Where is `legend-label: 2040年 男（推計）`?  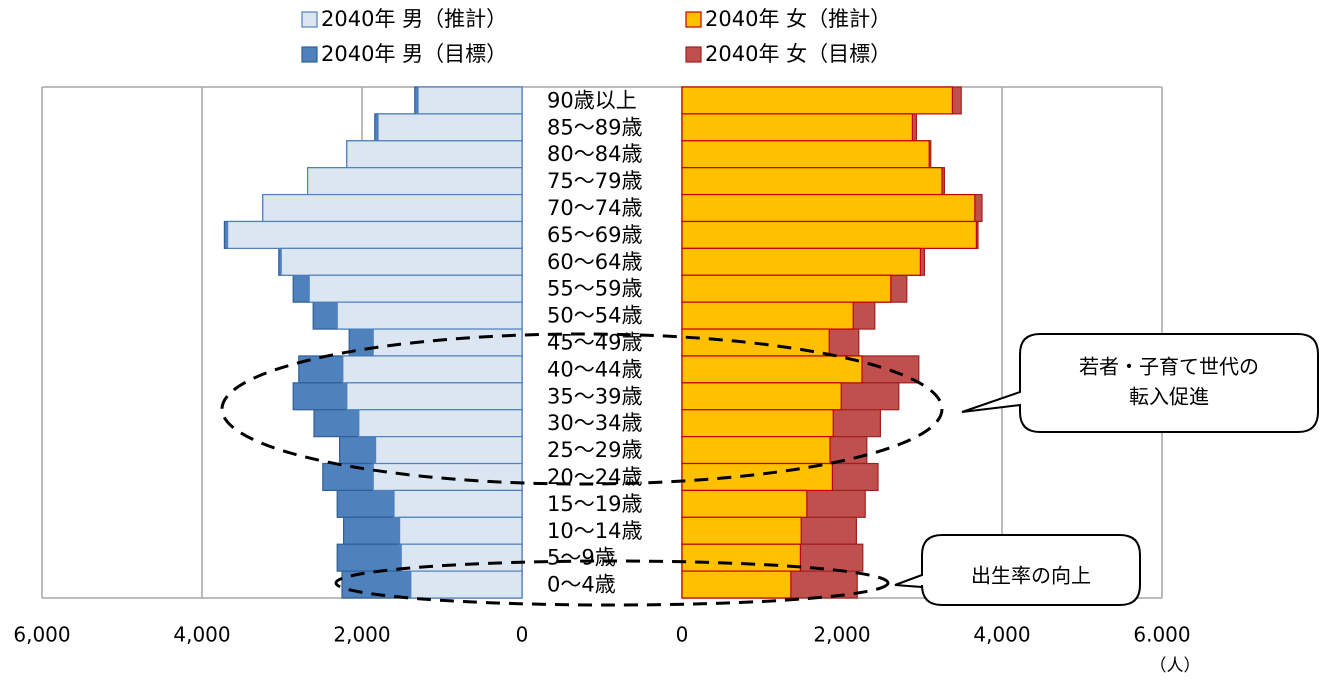 legend-label: 2040年 男（推計） is located at coordinates (414, 19).